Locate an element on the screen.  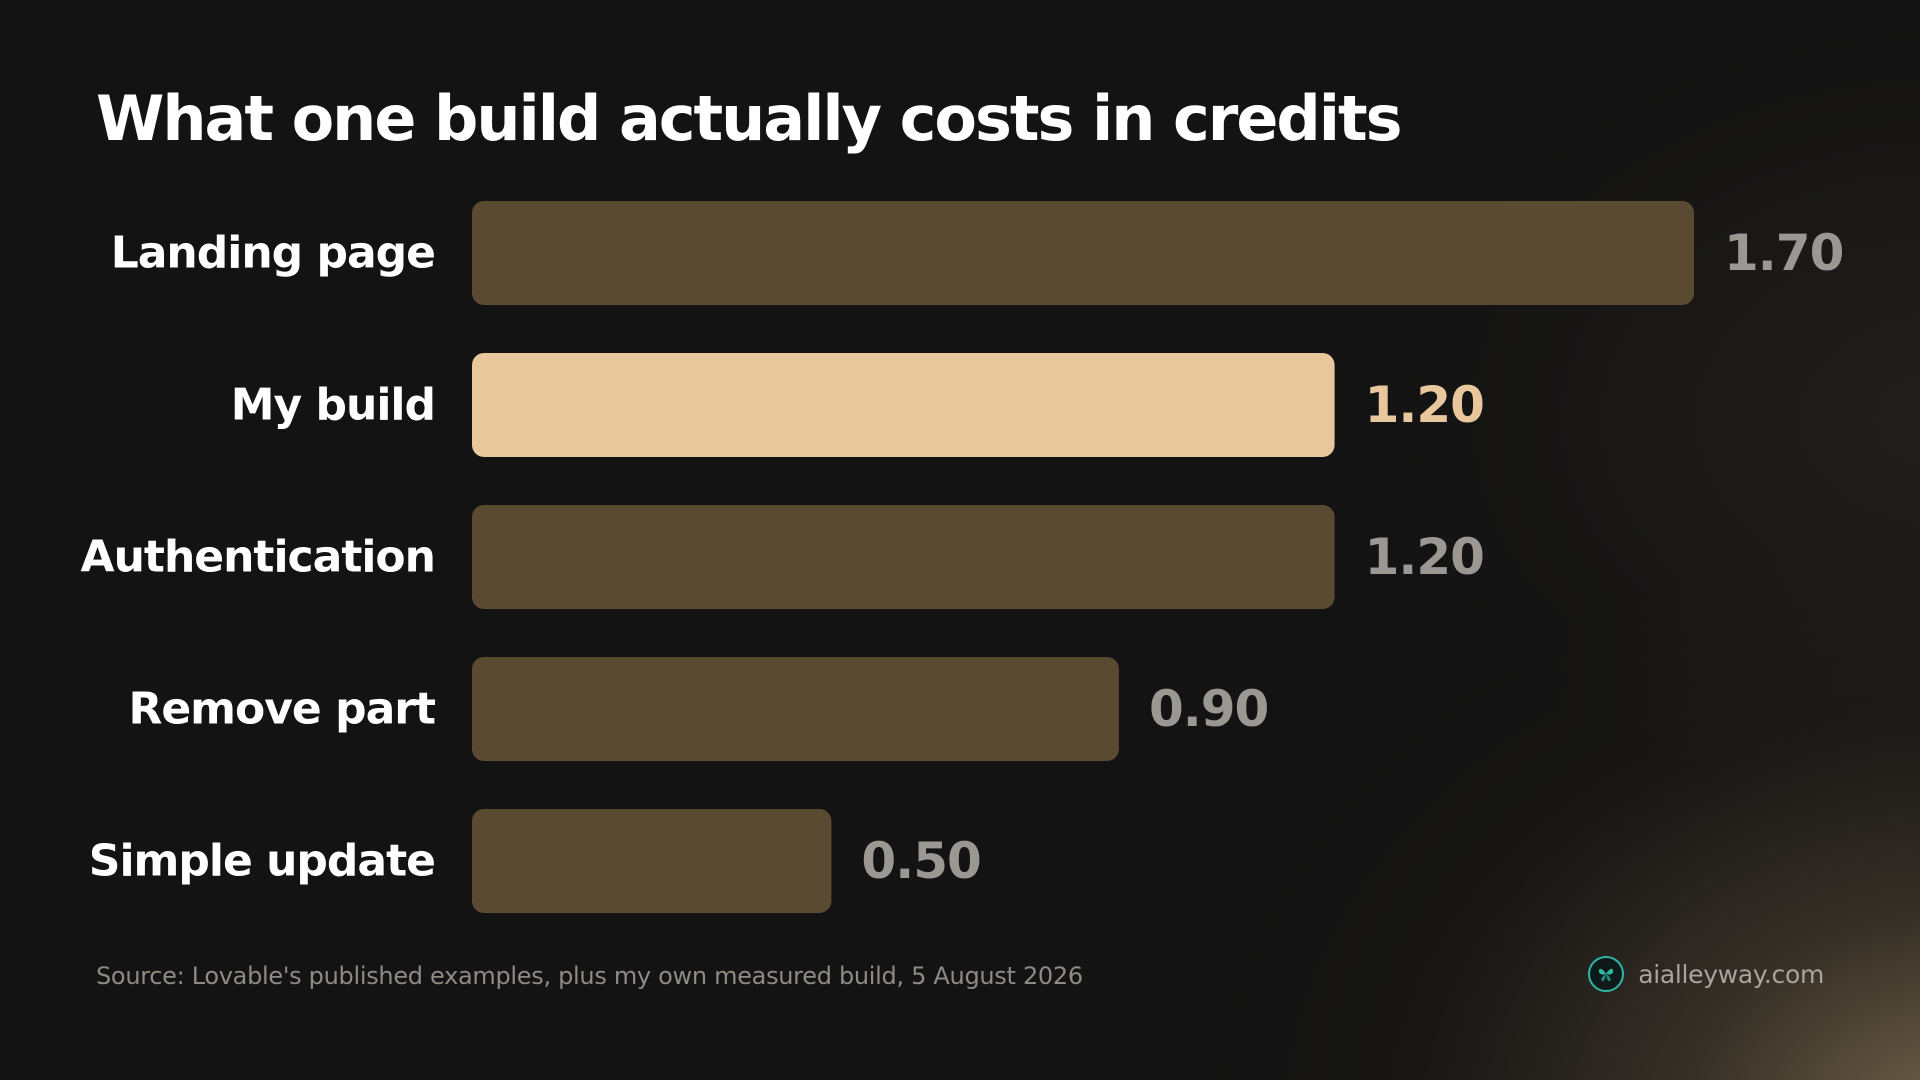
category-label: Landing page is located at coordinates (273, 253).